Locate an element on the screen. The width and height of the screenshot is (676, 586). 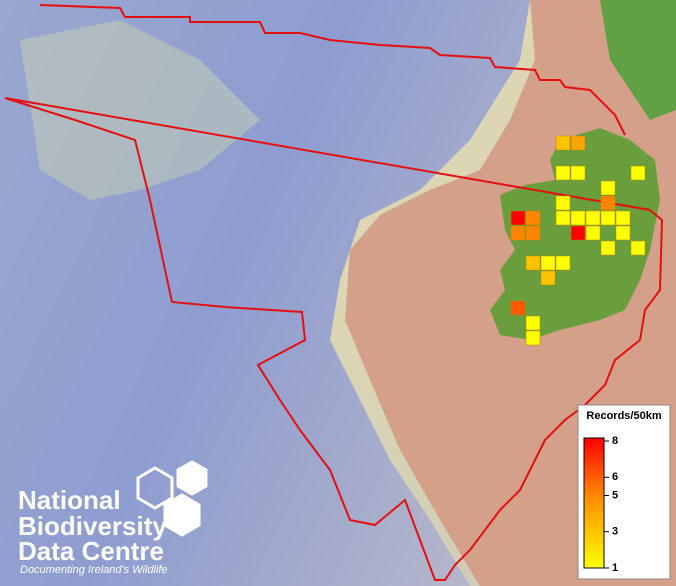
legend-ramp is located at coordinates (594, 503).